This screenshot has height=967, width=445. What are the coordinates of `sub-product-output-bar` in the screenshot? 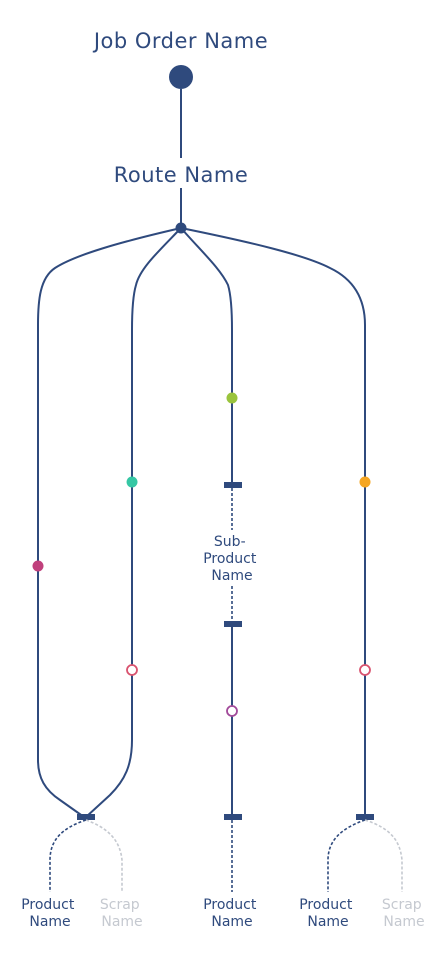 It's located at (233, 485).